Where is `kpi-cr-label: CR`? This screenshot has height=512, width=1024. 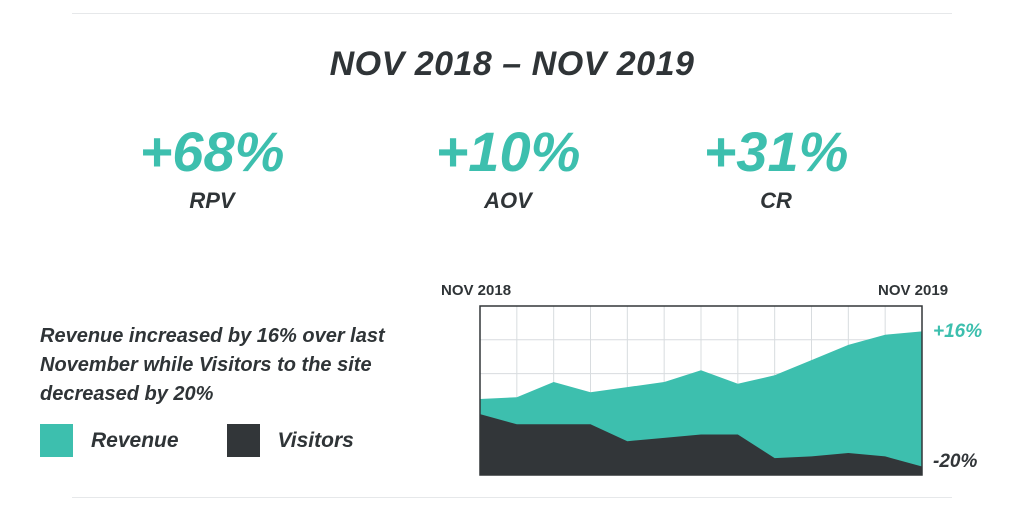
kpi-cr-label: CR is located at coordinates (776, 200).